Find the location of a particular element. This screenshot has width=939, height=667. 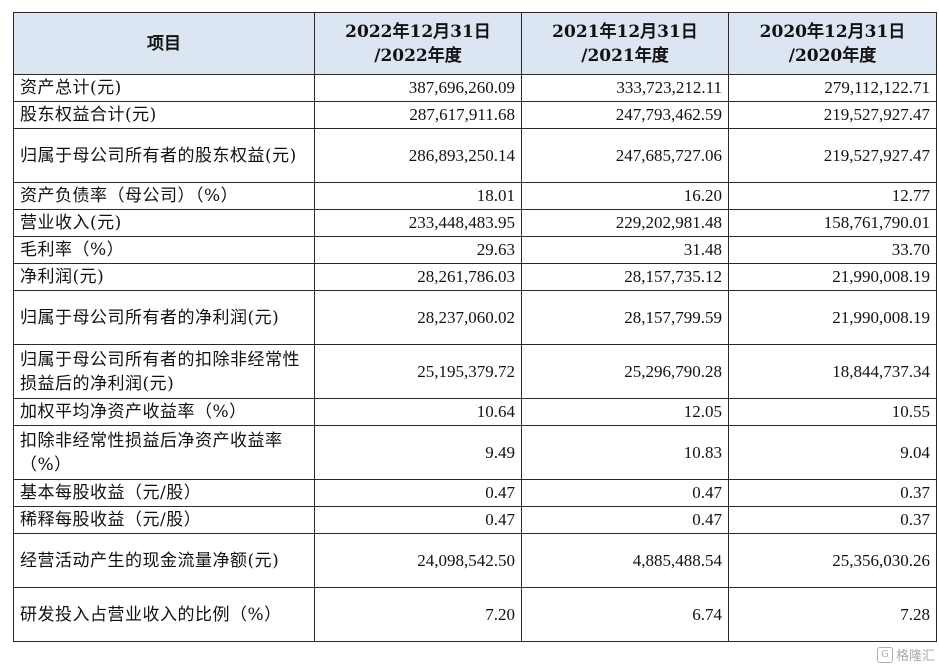

logo-icon: G is located at coordinates (884, 654).